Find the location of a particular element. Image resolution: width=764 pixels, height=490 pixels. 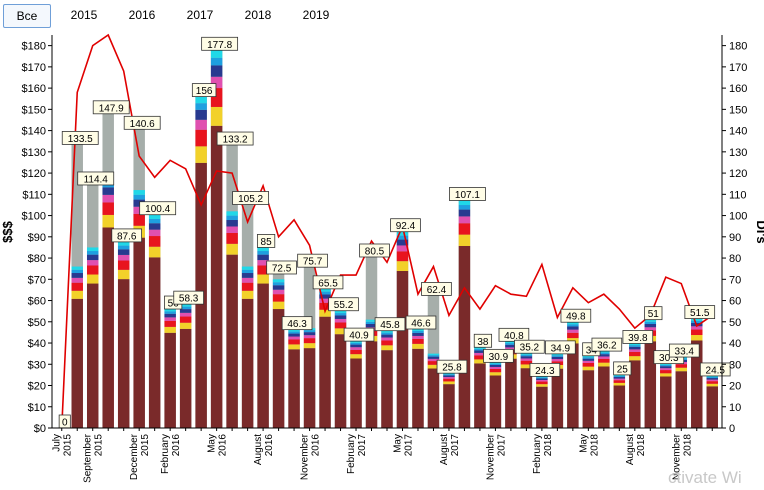

data-label-23: 46.6 is located at coordinates (421, 322).